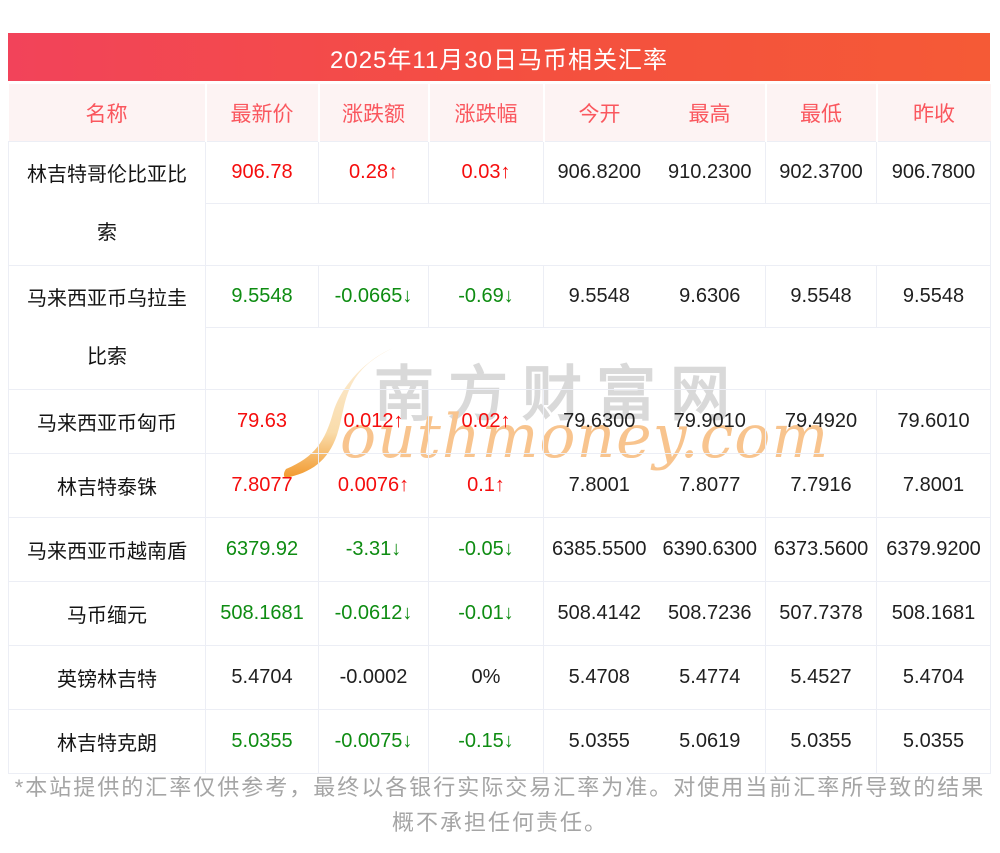 The height and width of the screenshot is (853, 1000). What do you see at coordinates (821, 172) in the screenshot?
I see `cell-low: 902.3700` at bounding box center [821, 172].